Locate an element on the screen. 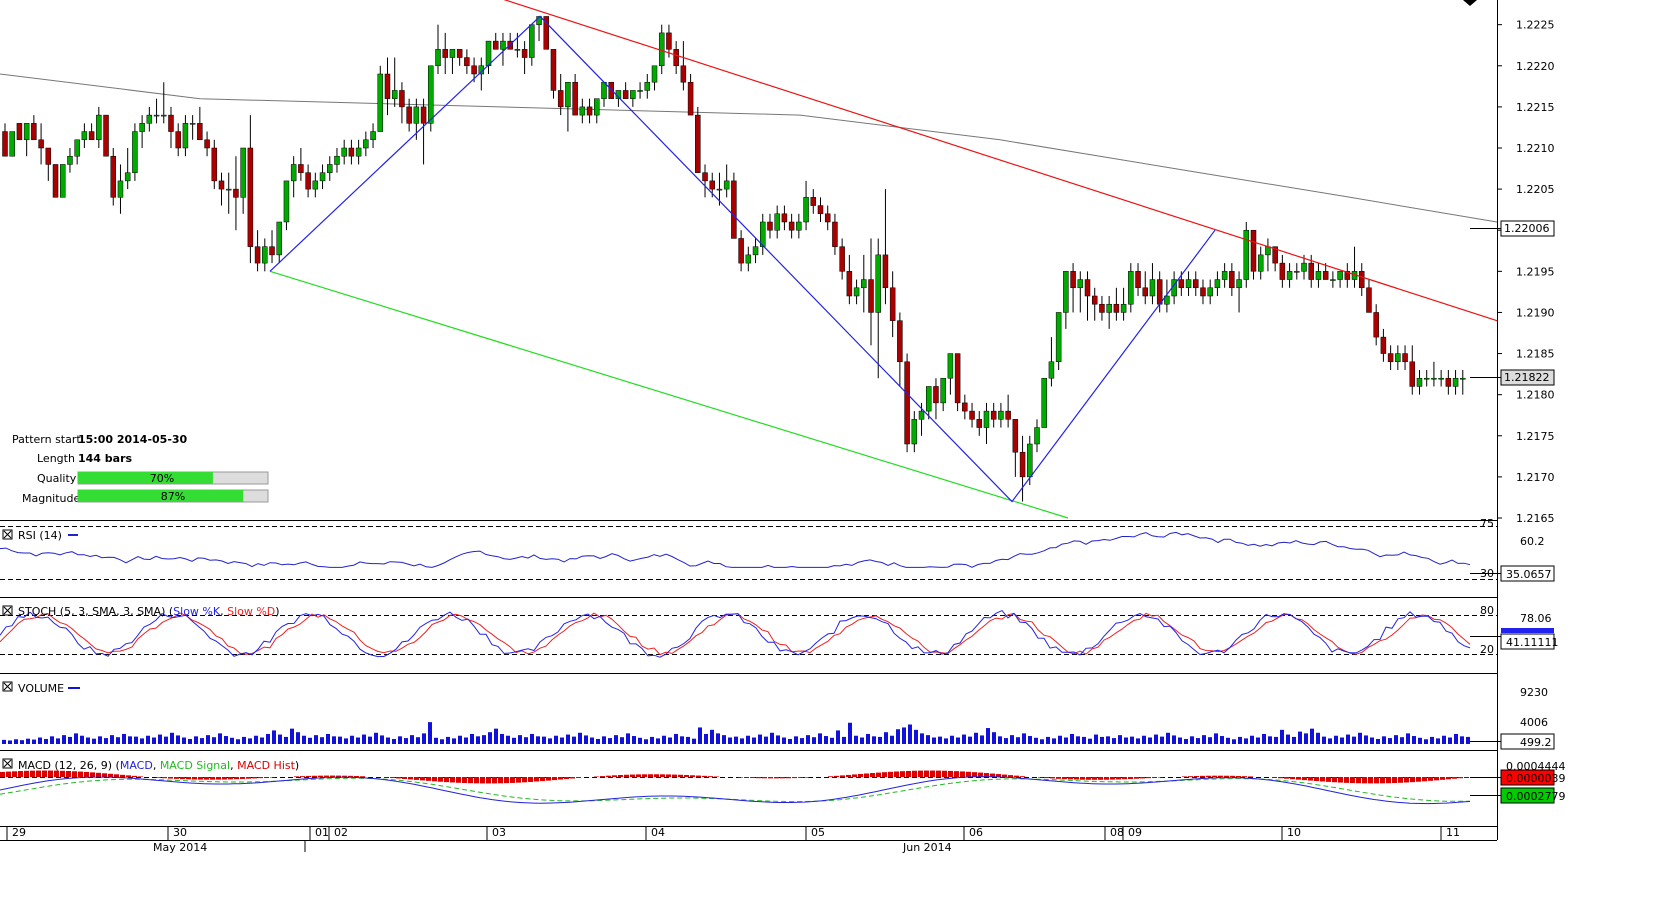 The height and width of the screenshot is (897, 1655). day-tick-label: 05 is located at coordinates (818, 832).